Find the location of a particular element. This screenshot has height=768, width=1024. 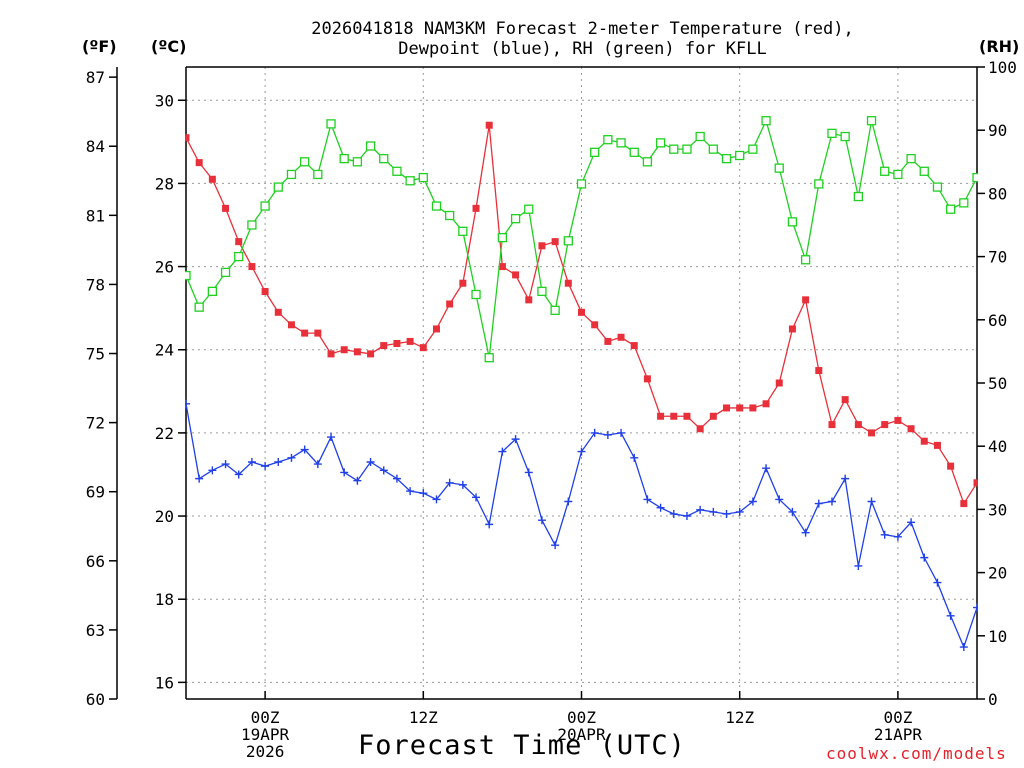

x-tick-label: 20APR is located at coordinates (581, 734).